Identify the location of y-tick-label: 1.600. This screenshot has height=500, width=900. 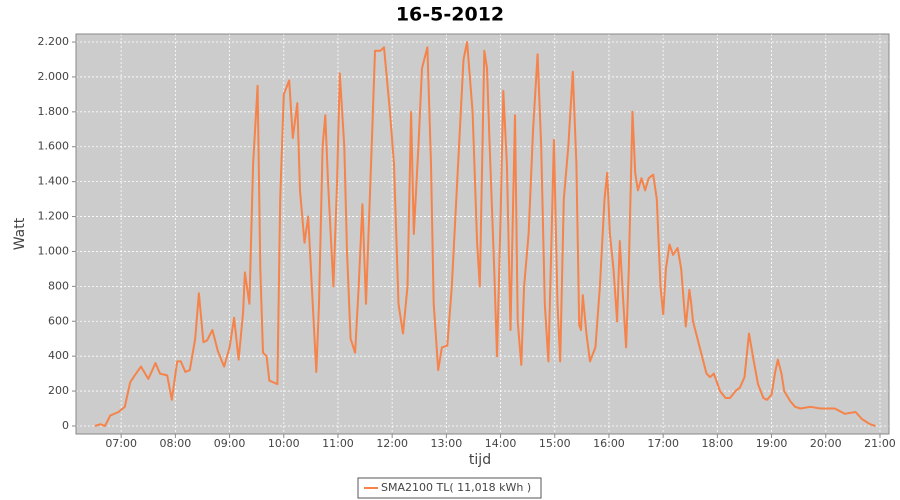
(54, 146).